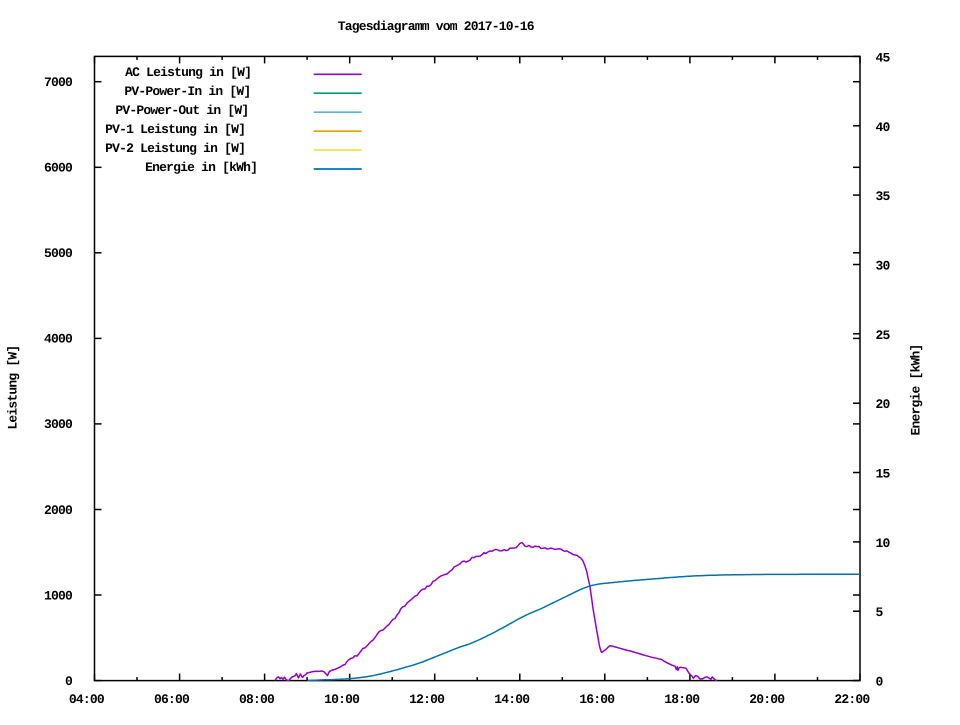  Describe the element at coordinates (883, 335) in the screenshot. I see `svg-text: 25` at that location.